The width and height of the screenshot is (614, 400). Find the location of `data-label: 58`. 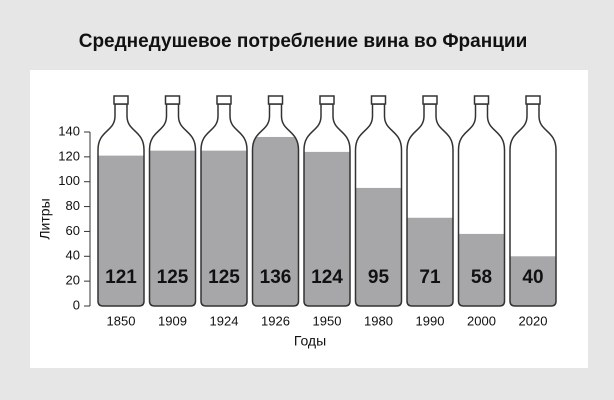

data-label: 58 is located at coordinates (481, 277).